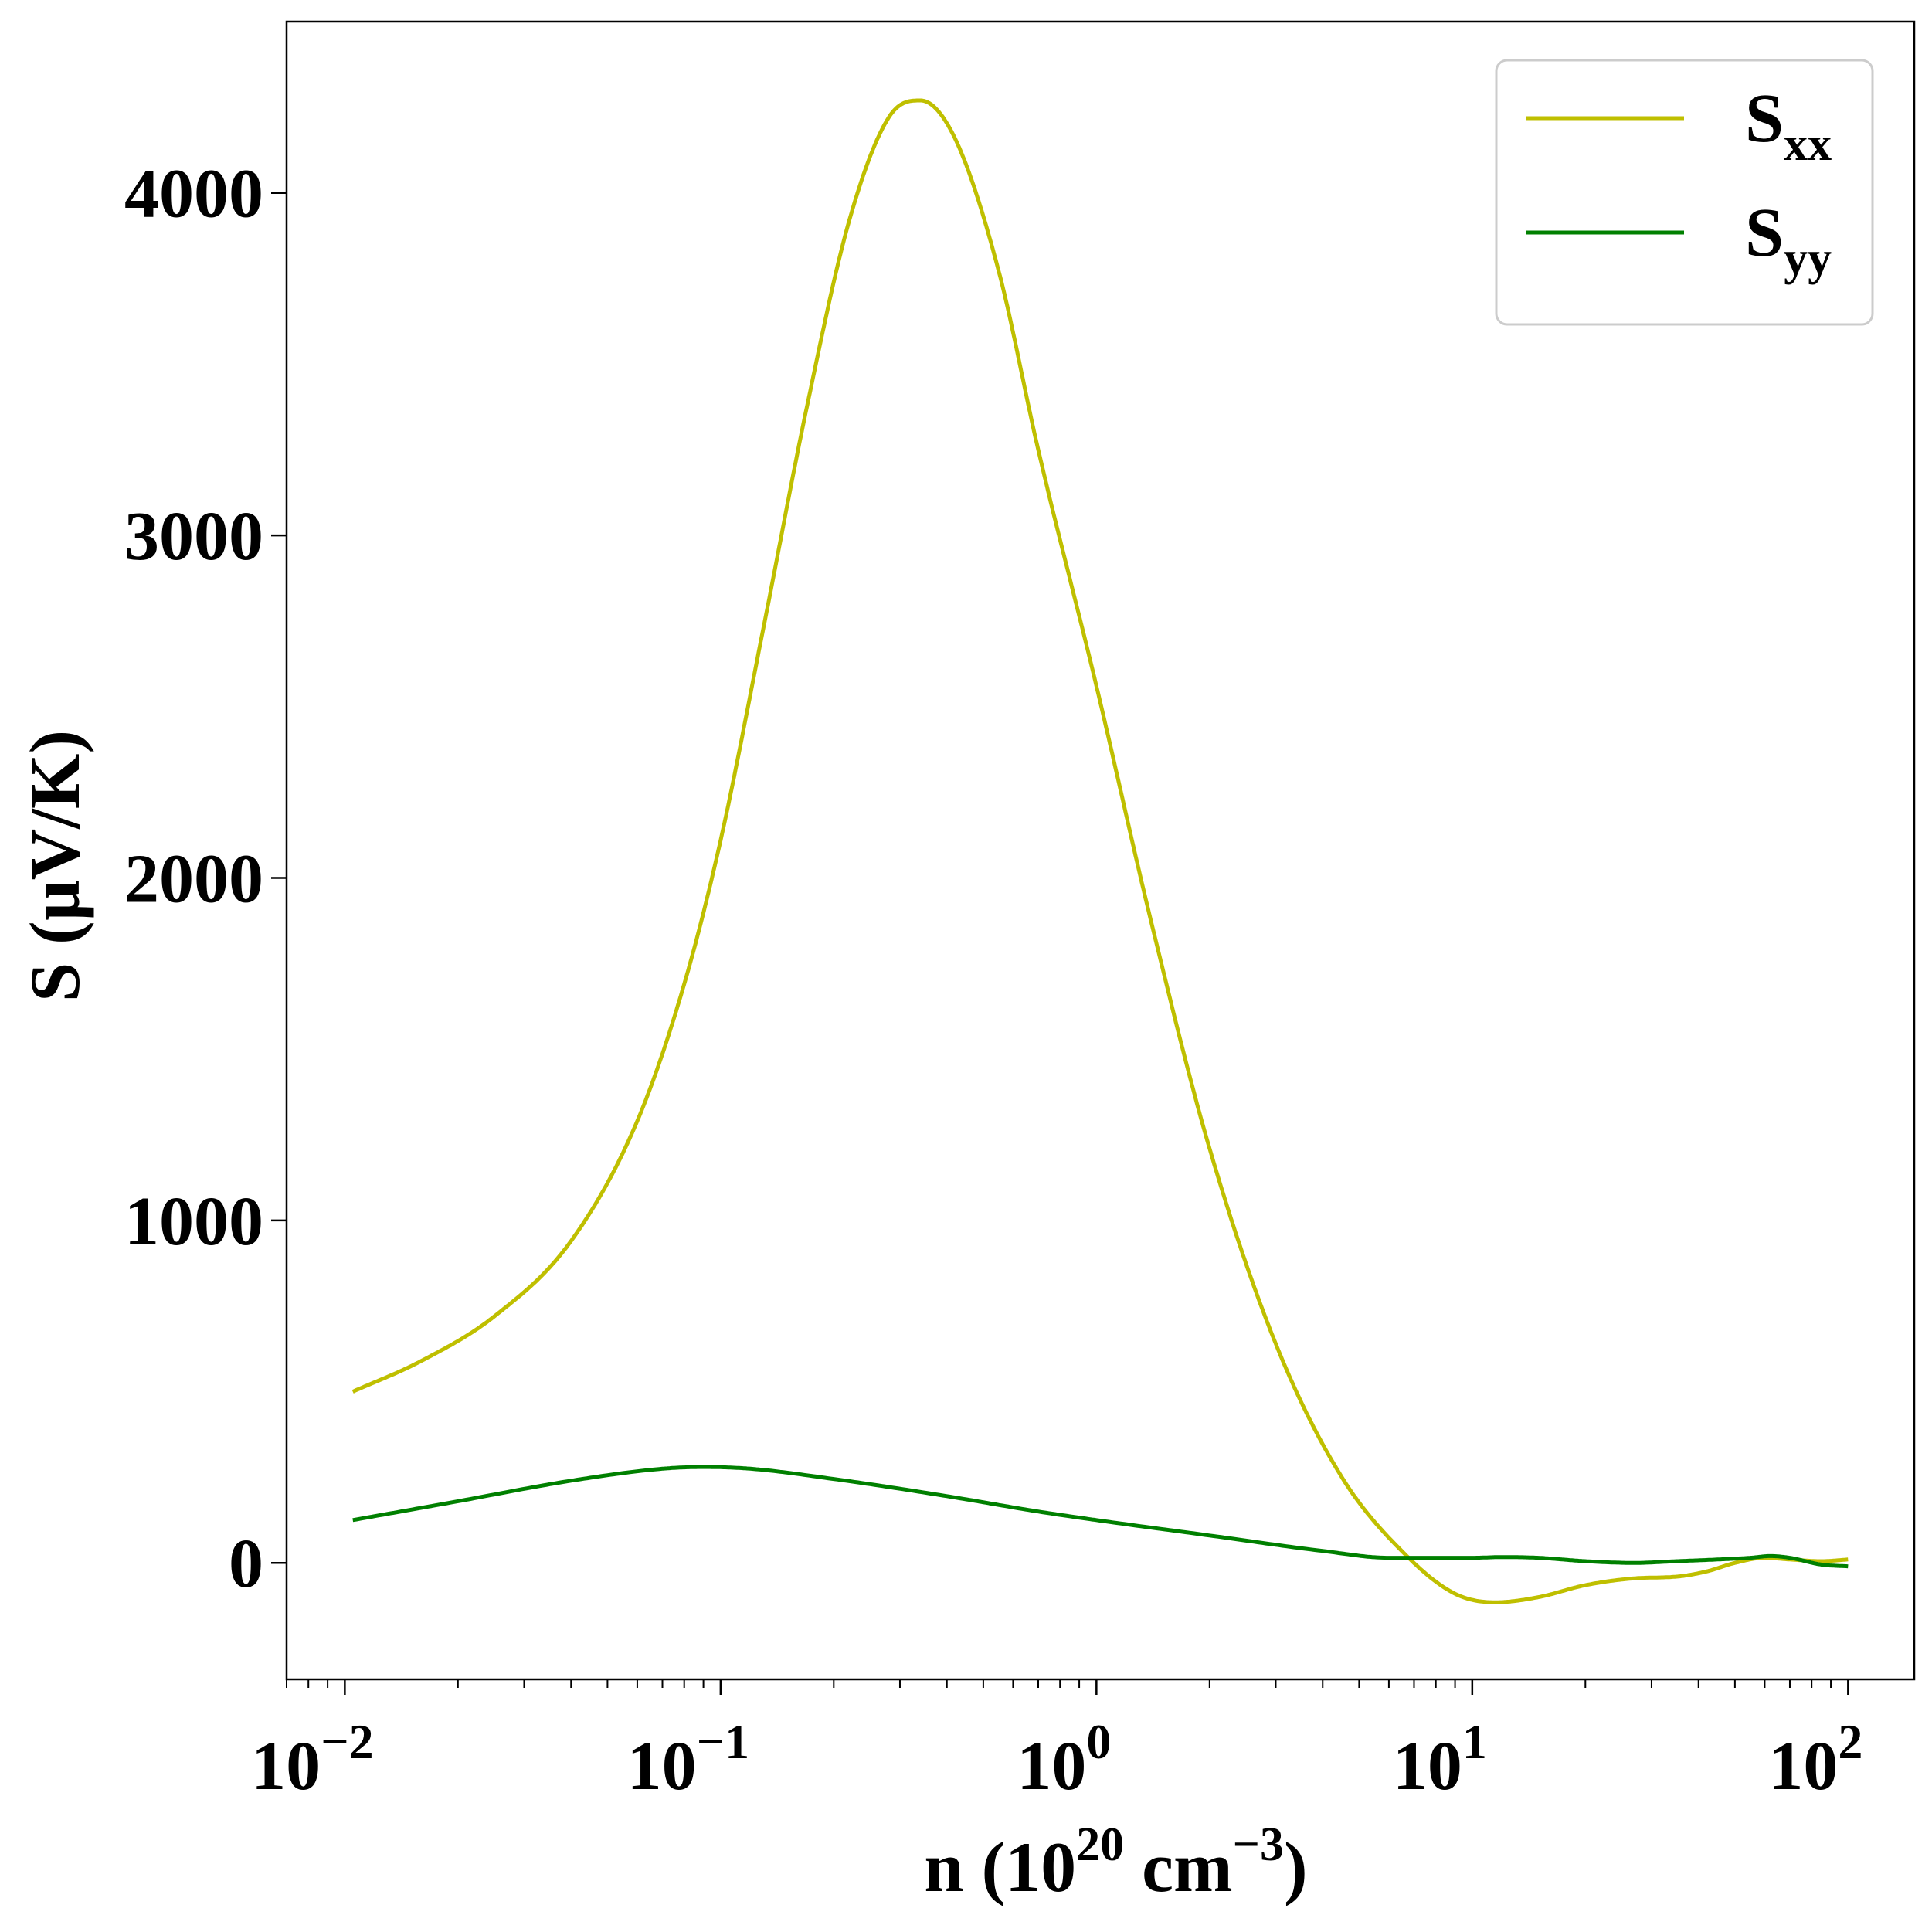  I want to click on y-tick-label: 1000, so click(194, 1221).